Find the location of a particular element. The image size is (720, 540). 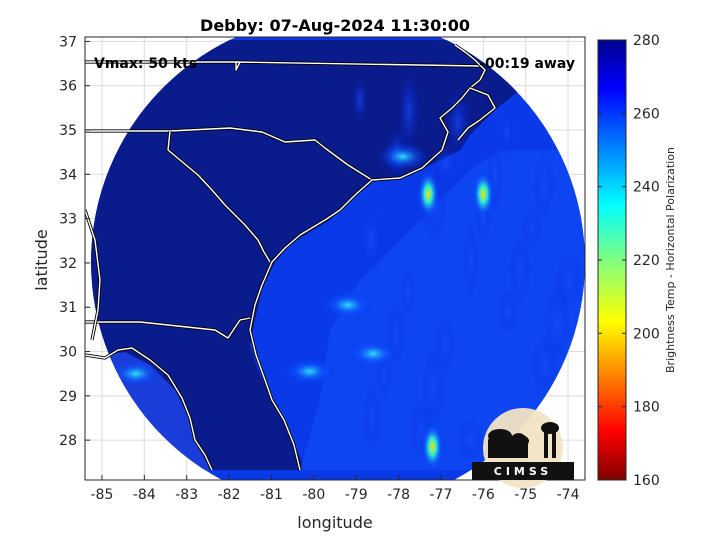

colorbar-tick-label: 200 is located at coordinates (646, 334).